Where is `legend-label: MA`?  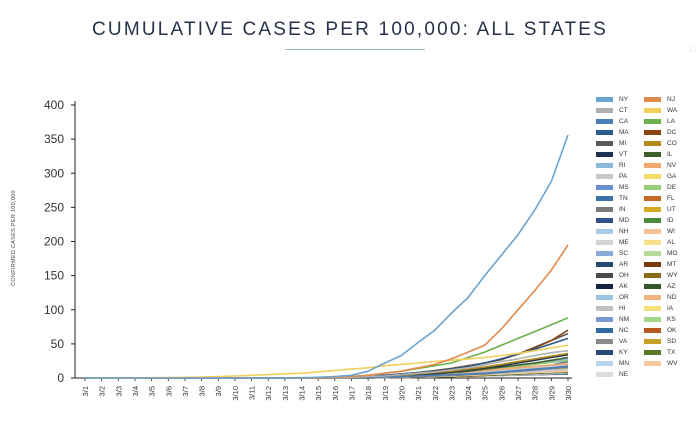 legend-label: MA is located at coordinates (624, 132).